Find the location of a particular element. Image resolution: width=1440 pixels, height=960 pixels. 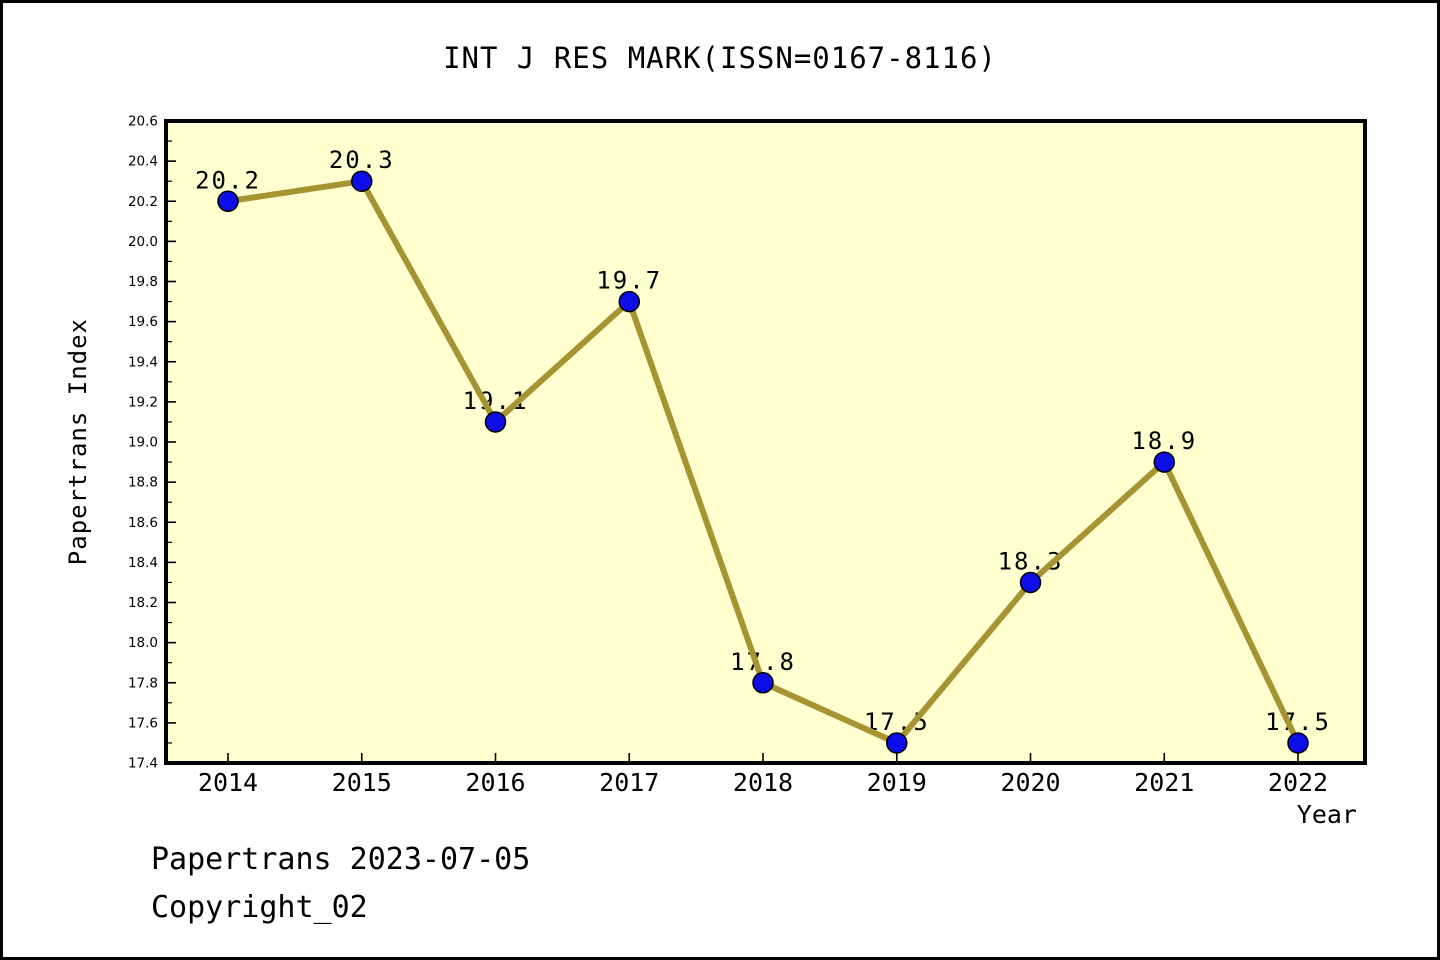

y-tick-label: 17.8 is located at coordinates (143, 683).